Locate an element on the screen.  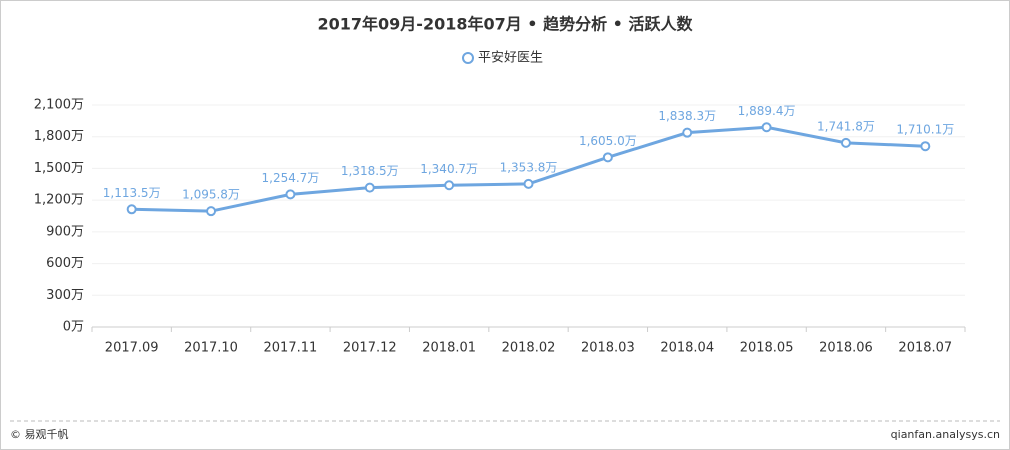
x-tick-label: 2017.11 is located at coordinates (291, 348).